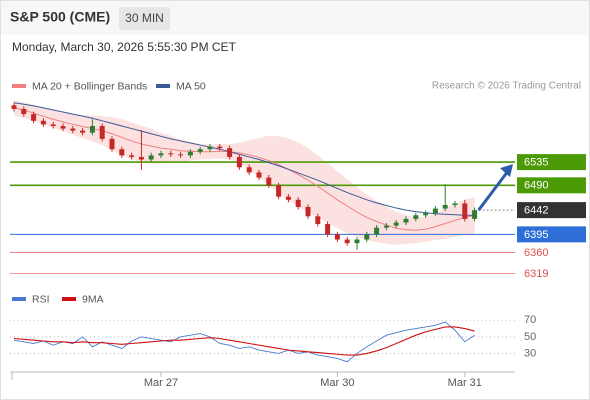 This screenshot has height=400, width=590. I want to click on forecast-arrow, so click(493, 191).